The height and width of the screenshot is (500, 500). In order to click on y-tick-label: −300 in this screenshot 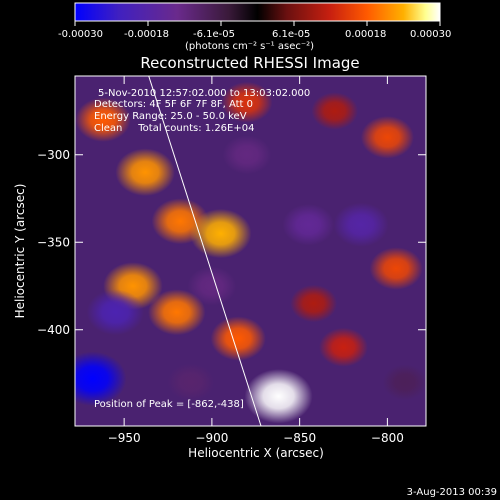, I will do `click(53, 155)`.